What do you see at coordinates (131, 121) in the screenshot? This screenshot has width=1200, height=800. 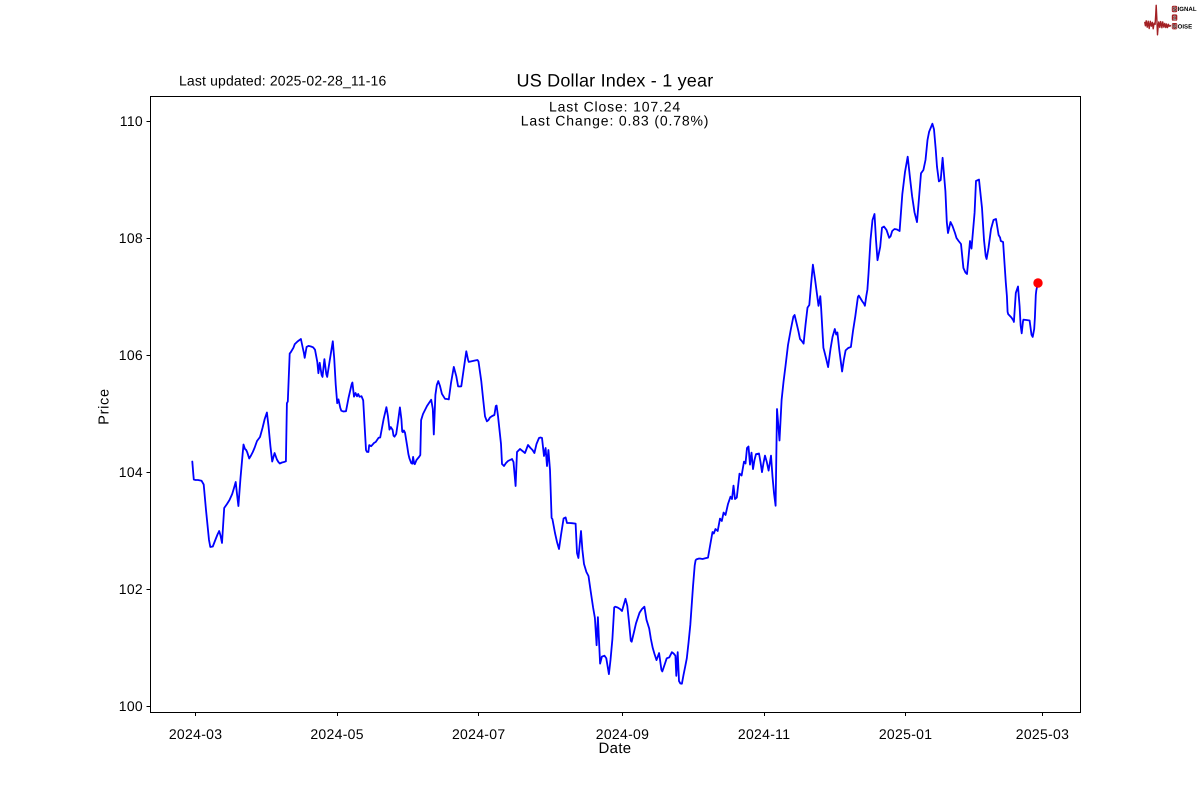 I see `svg-text: 110` at bounding box center [131, 121].